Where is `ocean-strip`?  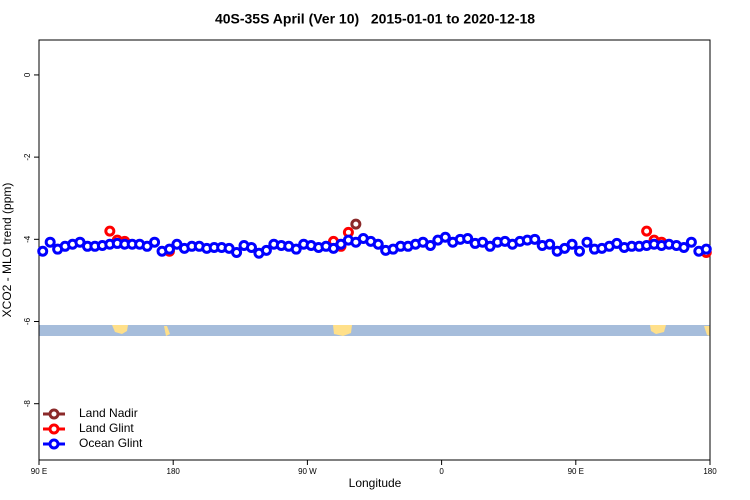
ocean-strip is located at coordinates (374, 330).